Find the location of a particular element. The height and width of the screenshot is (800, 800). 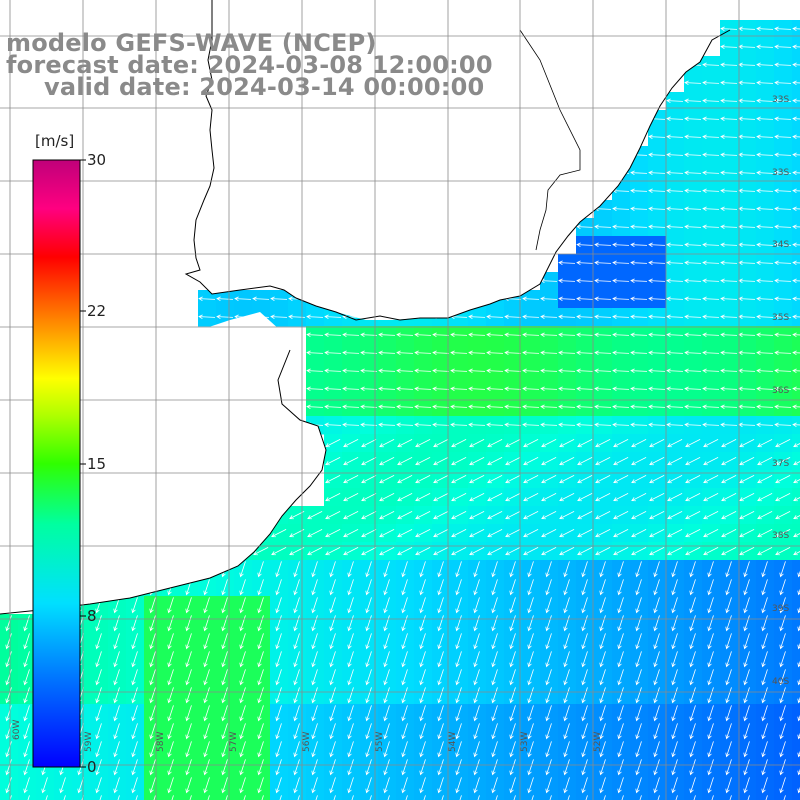

colorbar-unit-label: [m/s] is located at coordinates (55, 141).